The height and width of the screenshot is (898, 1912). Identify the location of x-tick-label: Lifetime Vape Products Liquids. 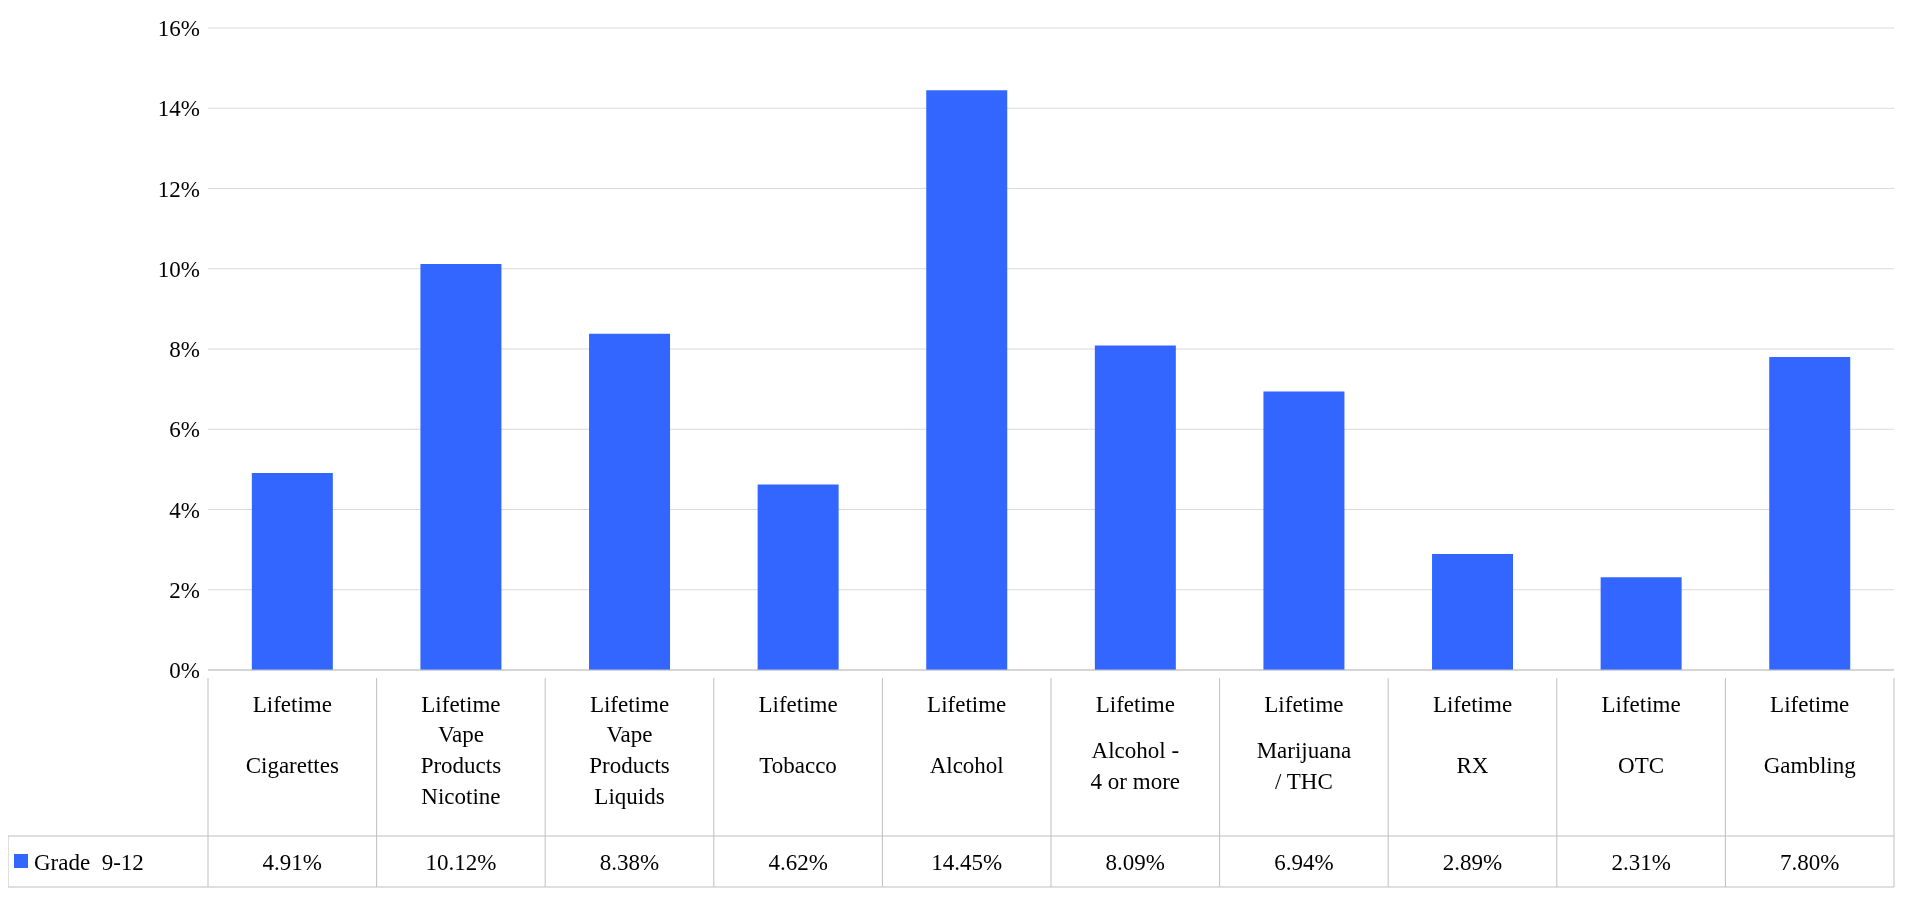
(629, 750).